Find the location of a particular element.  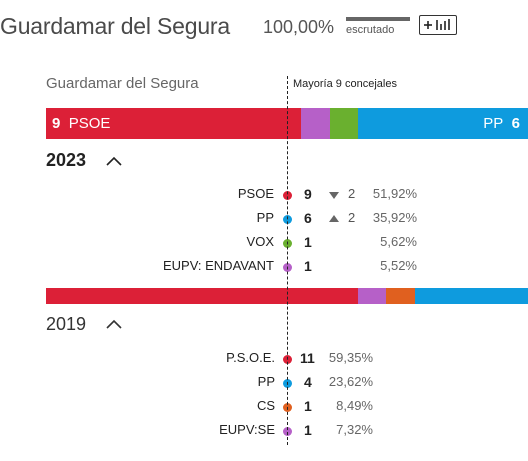

vote-percentage: 8,49% is located at coordinates (354, 405).